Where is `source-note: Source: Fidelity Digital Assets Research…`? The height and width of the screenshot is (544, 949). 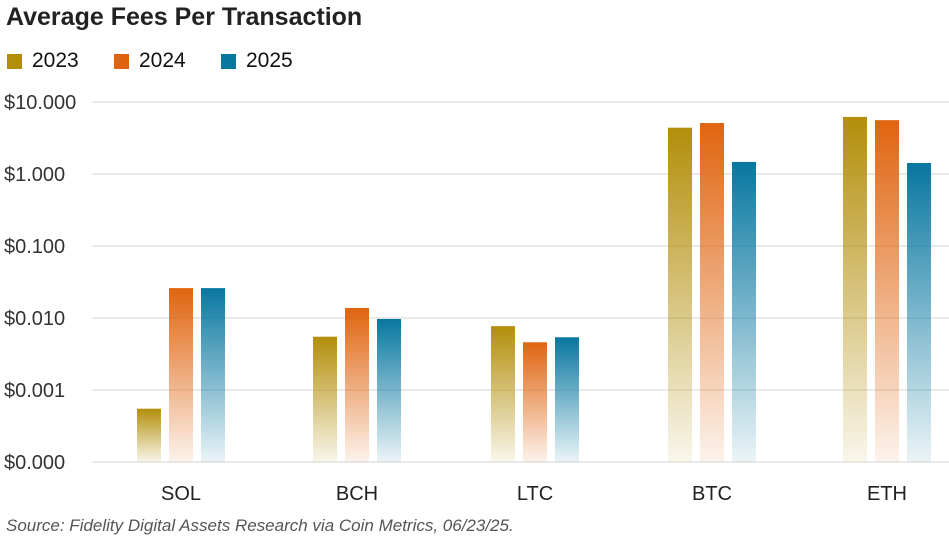 source-note: Source: Fidelity Digital Assets Research… is located at coordinates (260, 525).